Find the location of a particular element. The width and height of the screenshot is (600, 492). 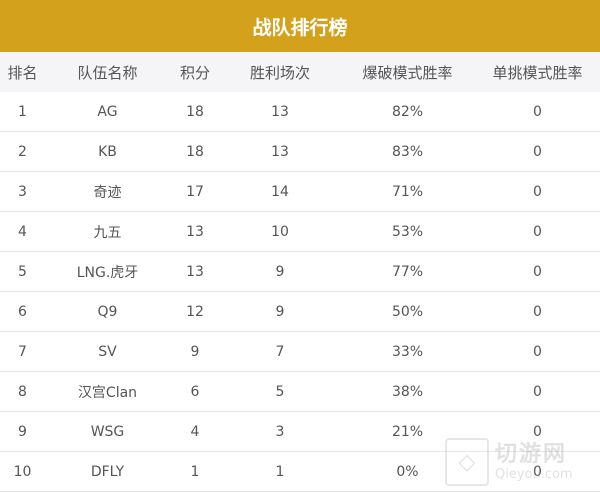

table-row: 4 九五 13 10 53% 0 is located at coordinates (300, 231).